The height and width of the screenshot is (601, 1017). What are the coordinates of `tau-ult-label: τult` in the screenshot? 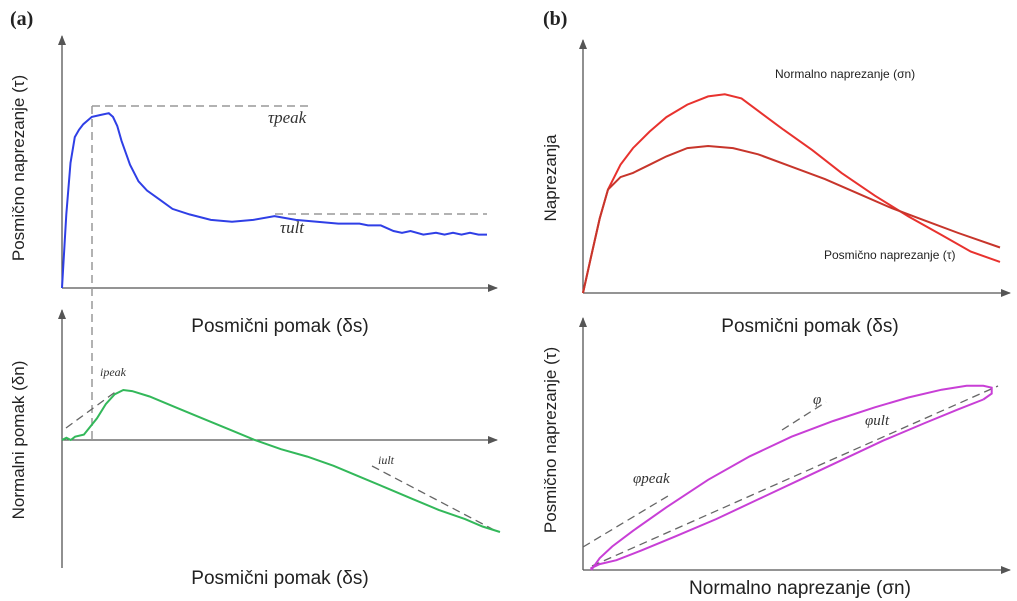 It's located at (292, 227).